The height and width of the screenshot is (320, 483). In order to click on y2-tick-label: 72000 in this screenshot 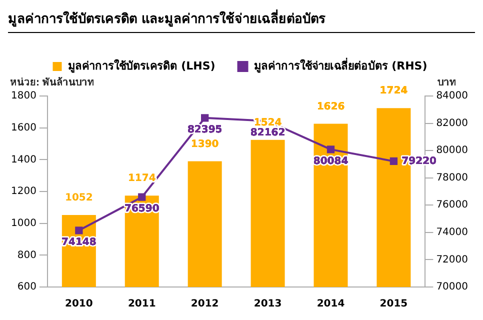, I will do `click(452, 260)`.